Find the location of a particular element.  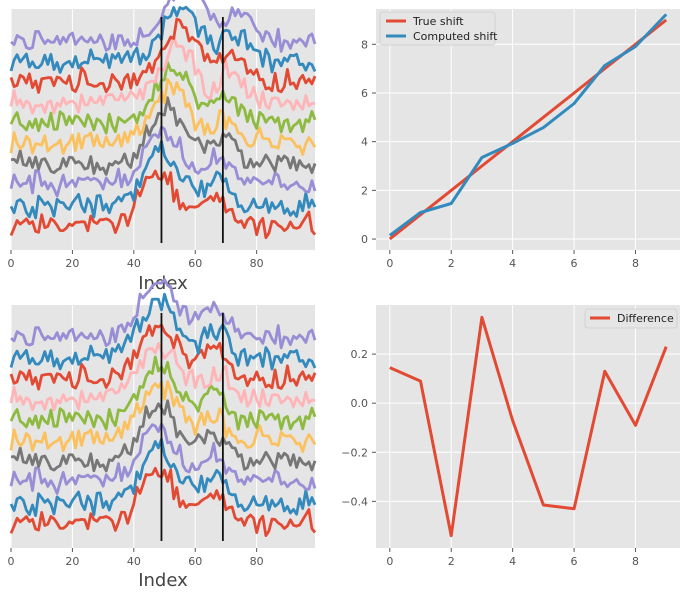

y-tick-label: 8 is located at coordinates (364, 44).